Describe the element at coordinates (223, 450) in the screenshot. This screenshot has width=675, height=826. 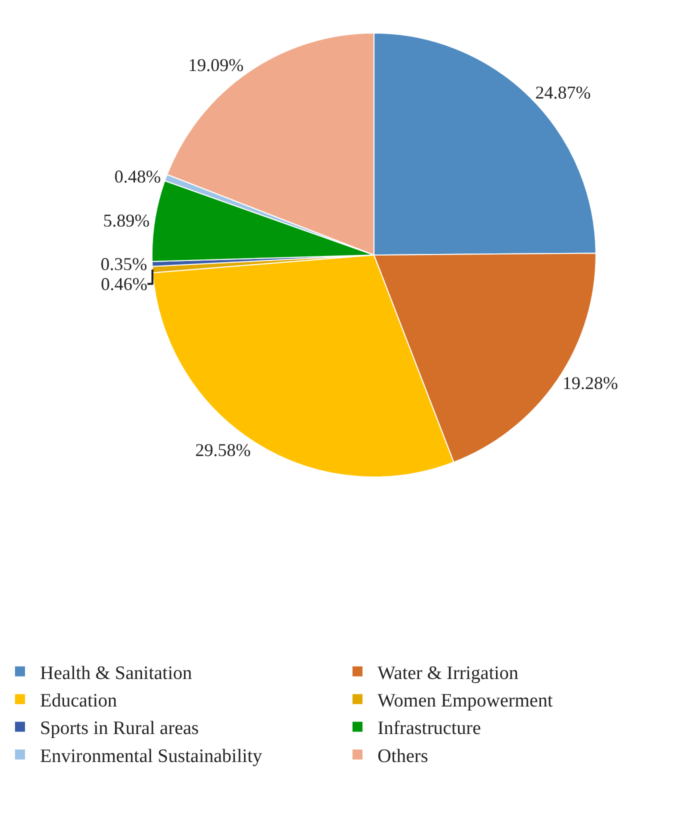
I see `data-label: 29.58%` at that location.